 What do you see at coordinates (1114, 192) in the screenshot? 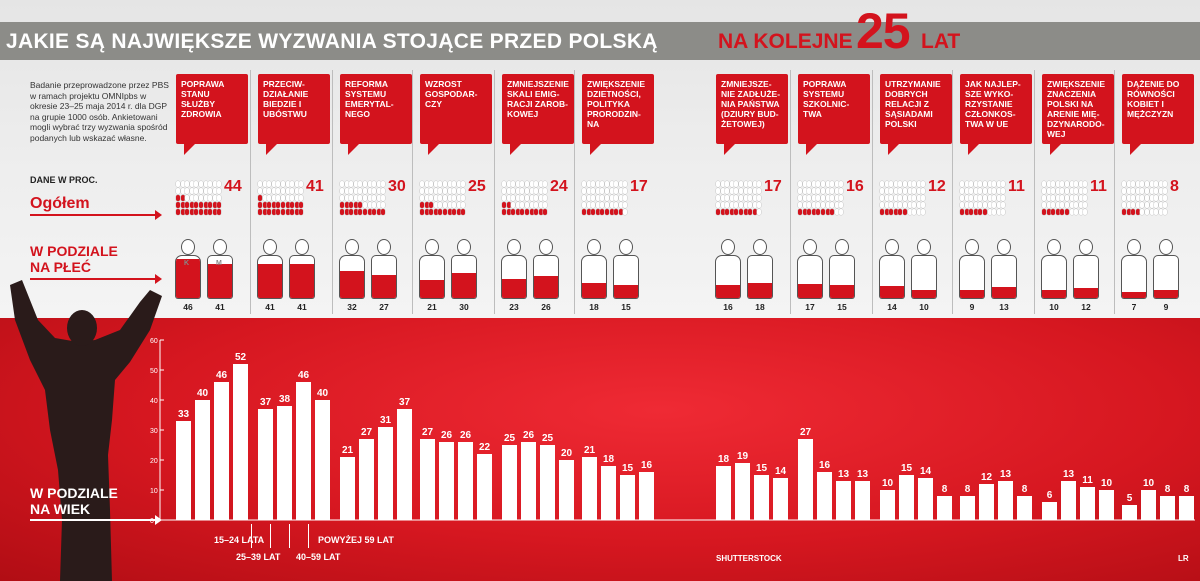
I see `column-divider` at bounding box center [1114, 192].